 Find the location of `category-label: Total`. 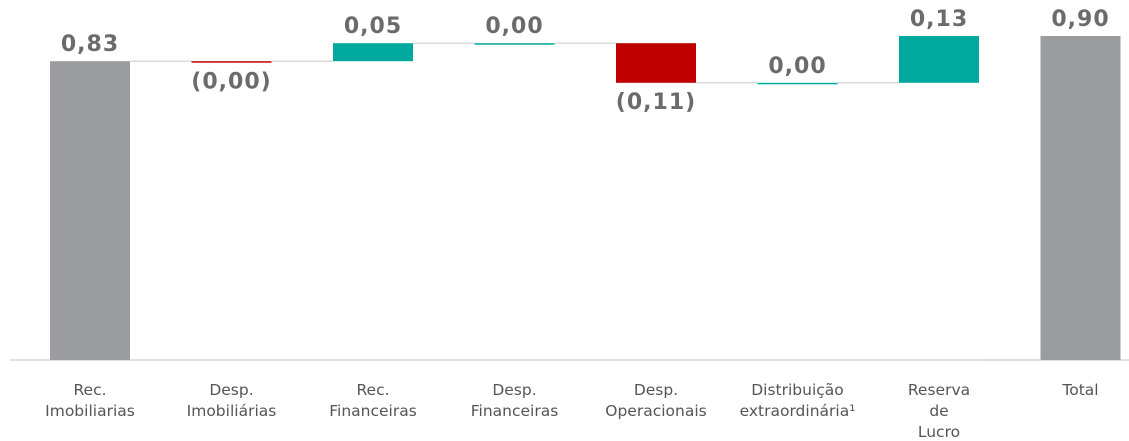

category-label: Total is located at coordinates (1079, 390).